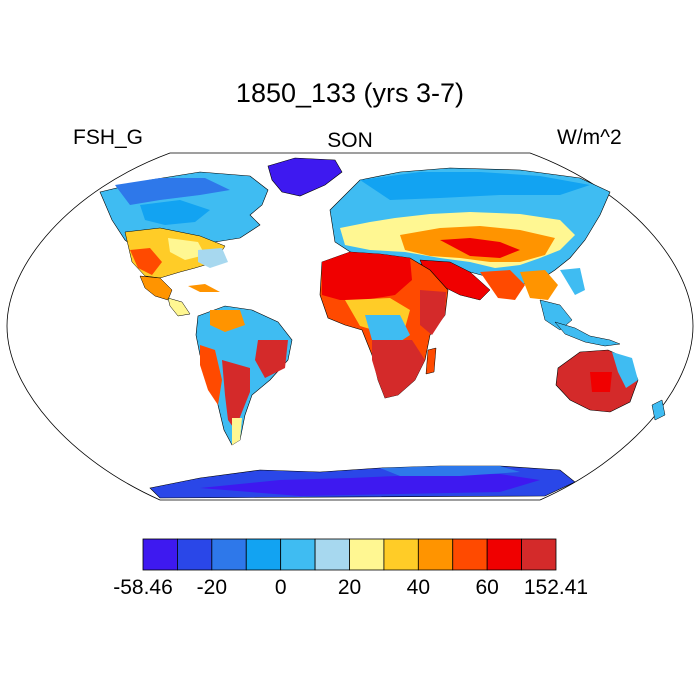 The image size is (700, 700). I want to click on colorbar-tick-label: 20, so click(349, 587).